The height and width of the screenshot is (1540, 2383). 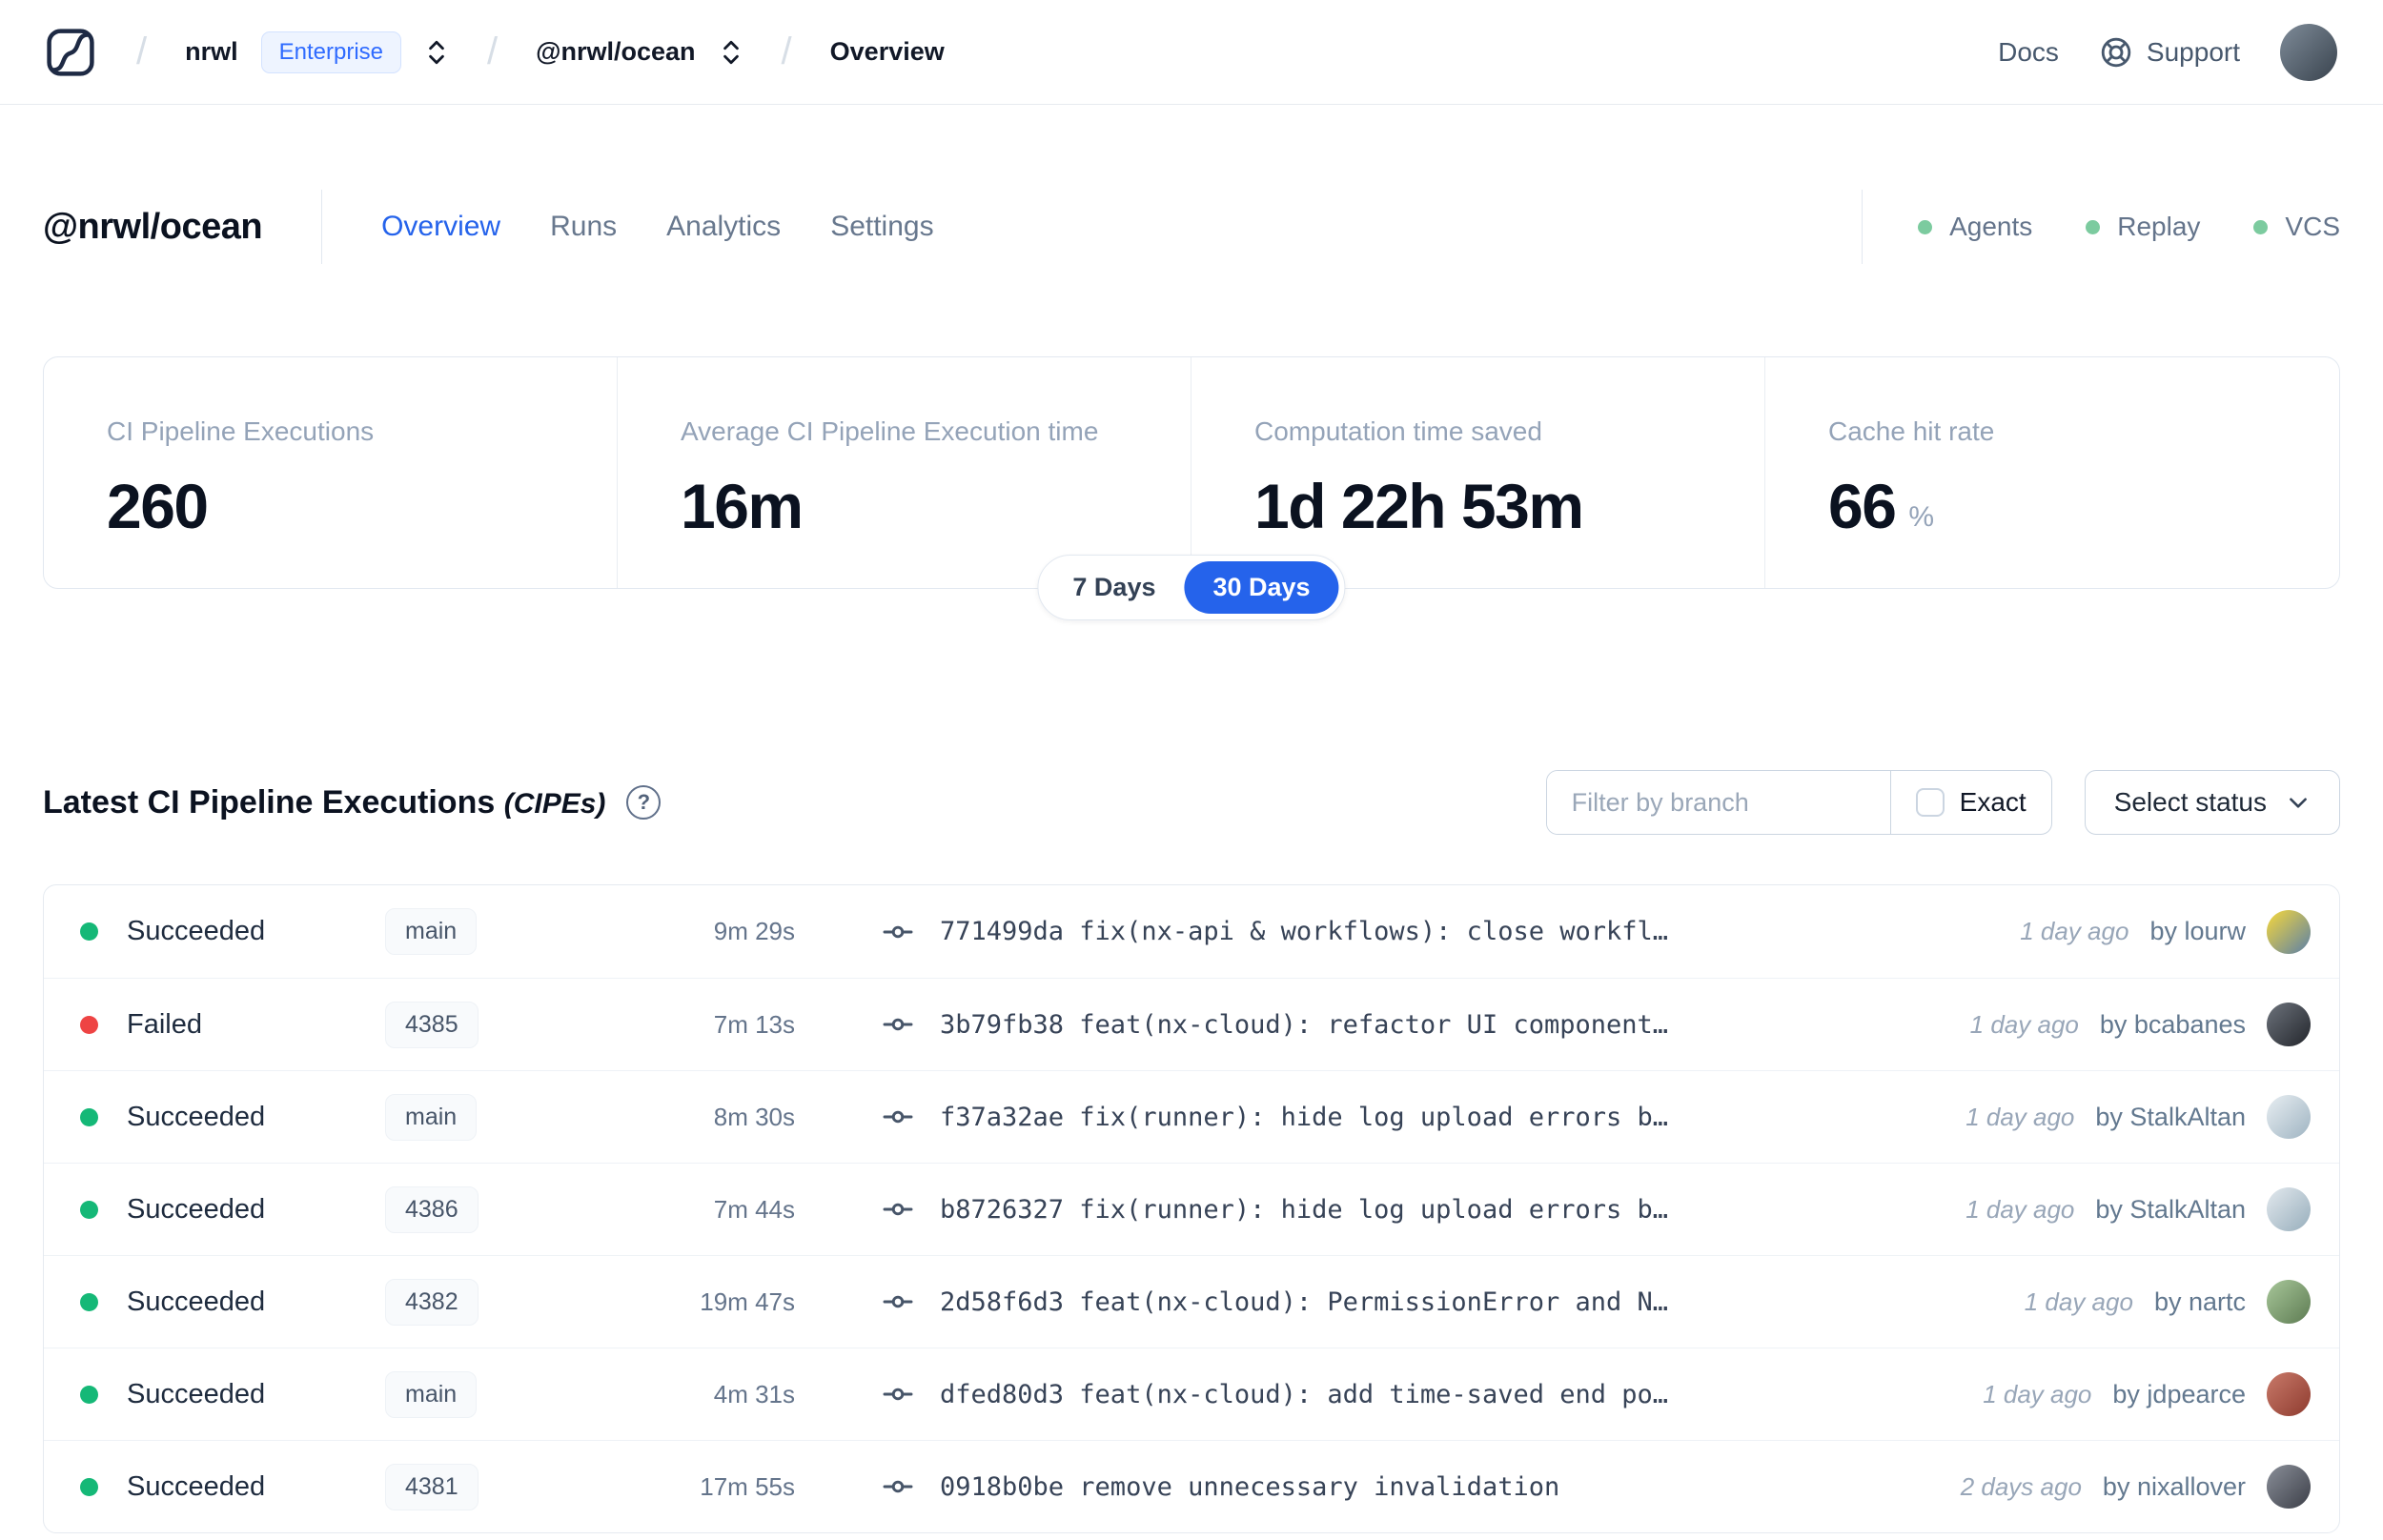 I want to click on workspace-name: @nrwl/ocean, so click(x=616, y=51).